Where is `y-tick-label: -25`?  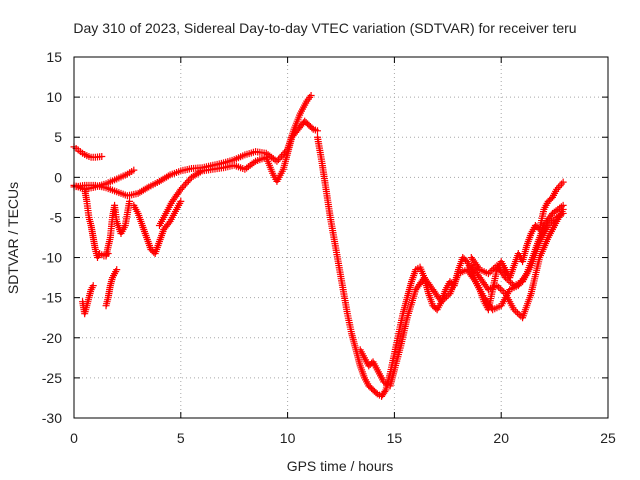 y-tick-label: -25 is located at coordinates (52, 378).